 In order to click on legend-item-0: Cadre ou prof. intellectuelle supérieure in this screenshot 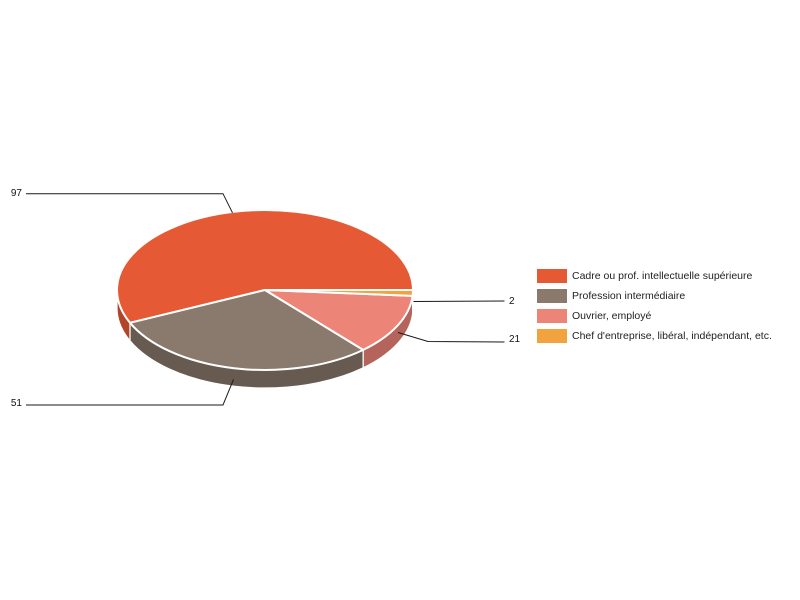, I will do `click(654, 276)`.